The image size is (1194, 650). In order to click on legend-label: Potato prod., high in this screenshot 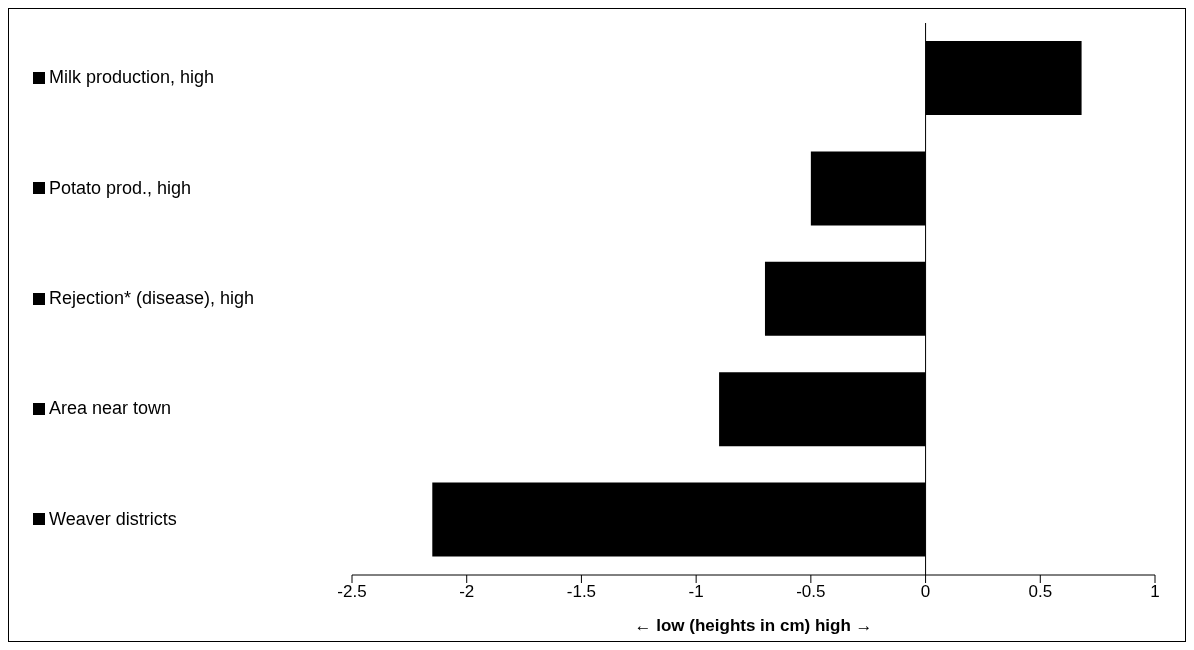, I will do `click(120, 188)`.